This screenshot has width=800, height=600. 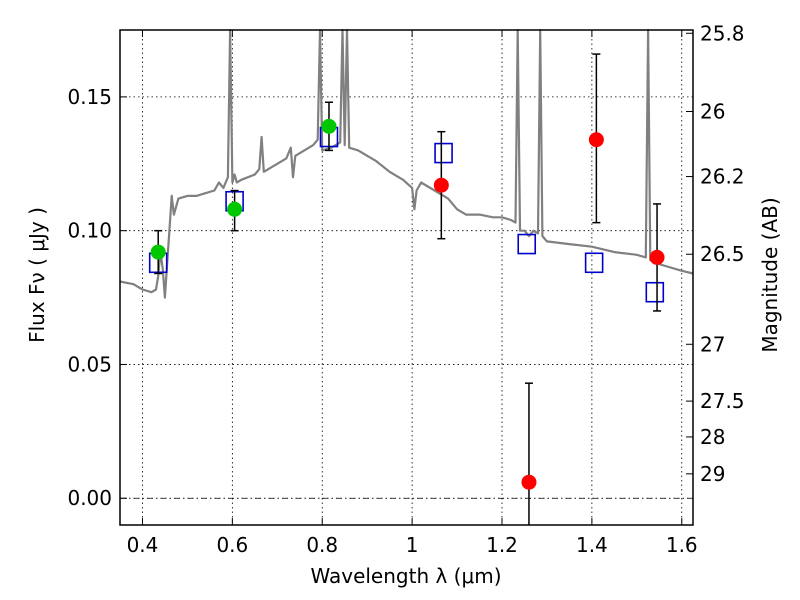 I want to click on x-tick-label: 0.4, so click(x=143, y=545).